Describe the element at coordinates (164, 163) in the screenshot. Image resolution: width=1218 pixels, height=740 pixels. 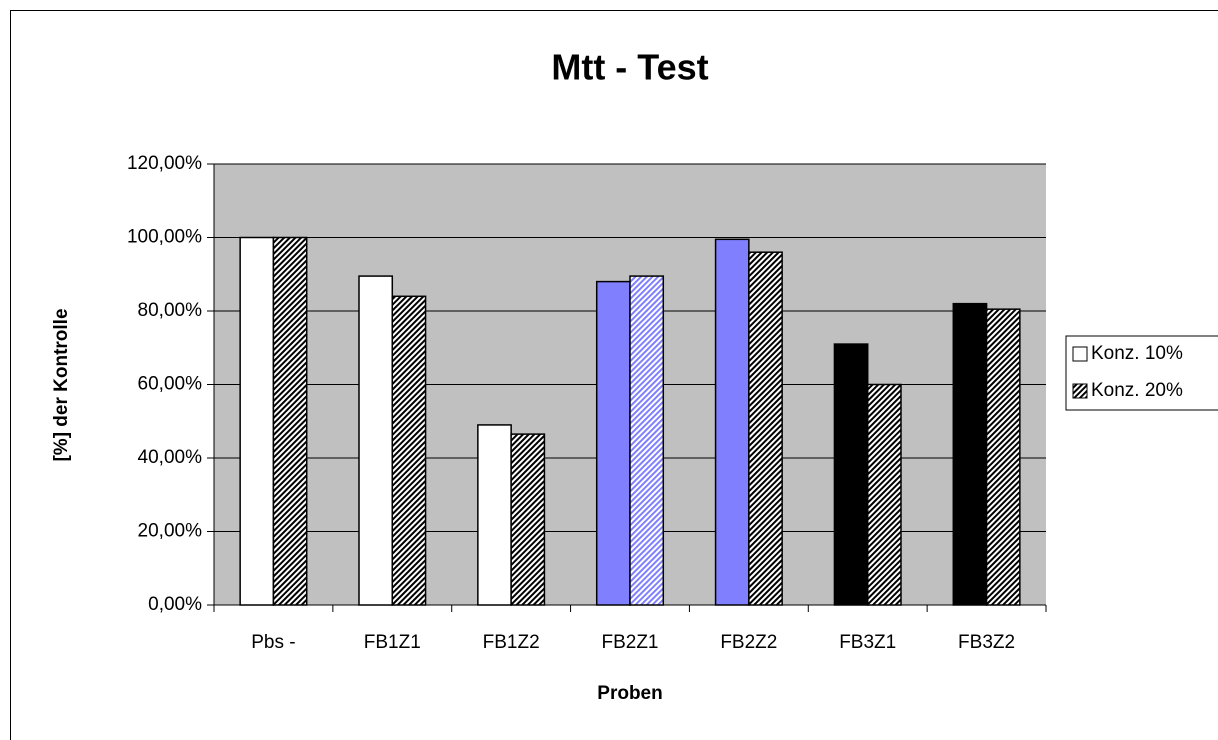
I see `y-tick-label: 120,00%` at that location.